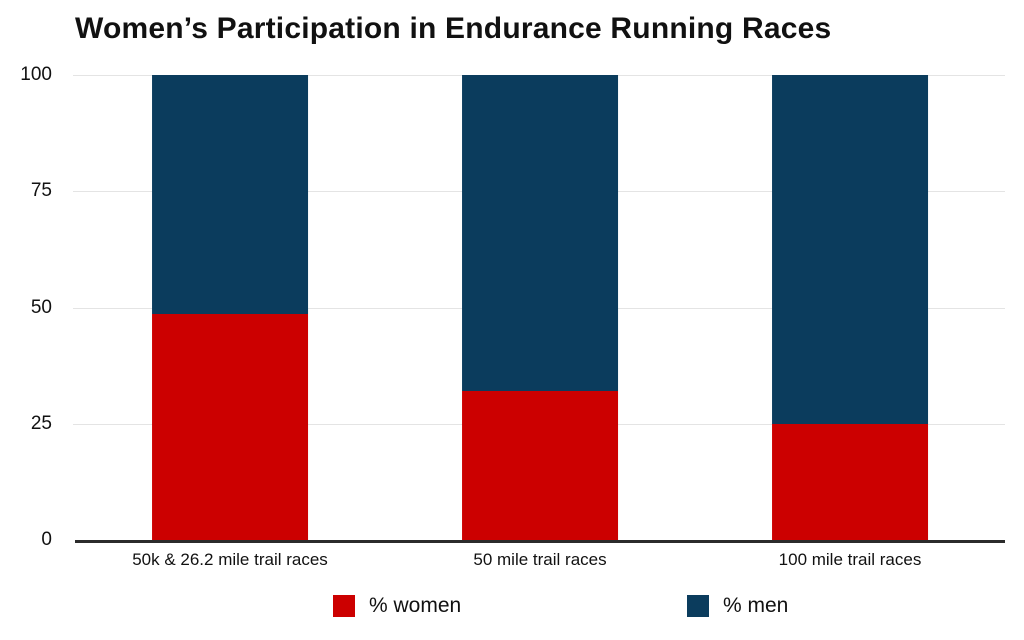 This screenshot has width=1024, height=640. What do you see at coordinates (230, 559) in the screenshot?
I see `x-axis-label: 50k & 26.2 mile trail races` at bounding box center [230, 559].